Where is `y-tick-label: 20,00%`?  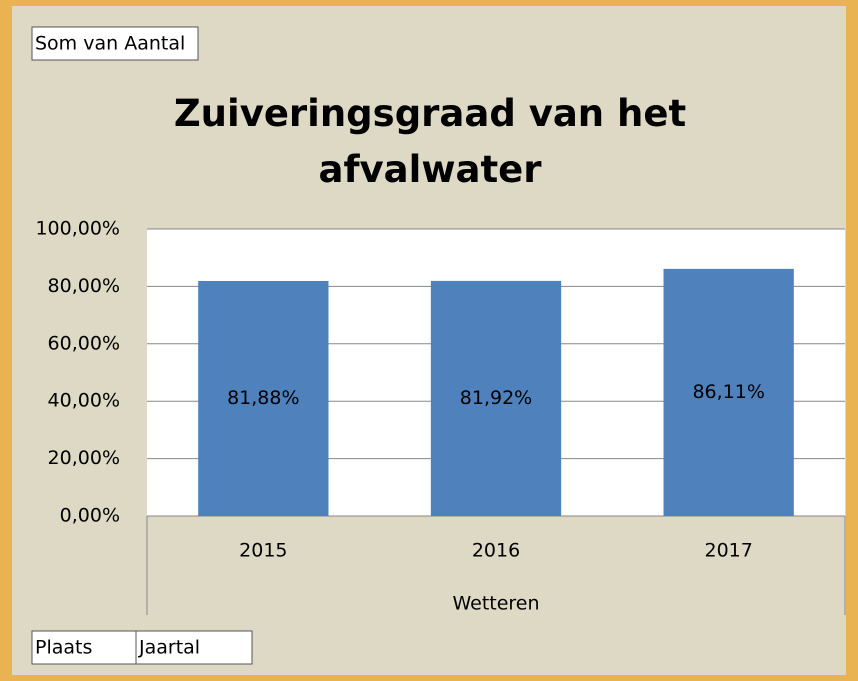
y-tick-label: 20,00% is located at coordinates (84, 458).